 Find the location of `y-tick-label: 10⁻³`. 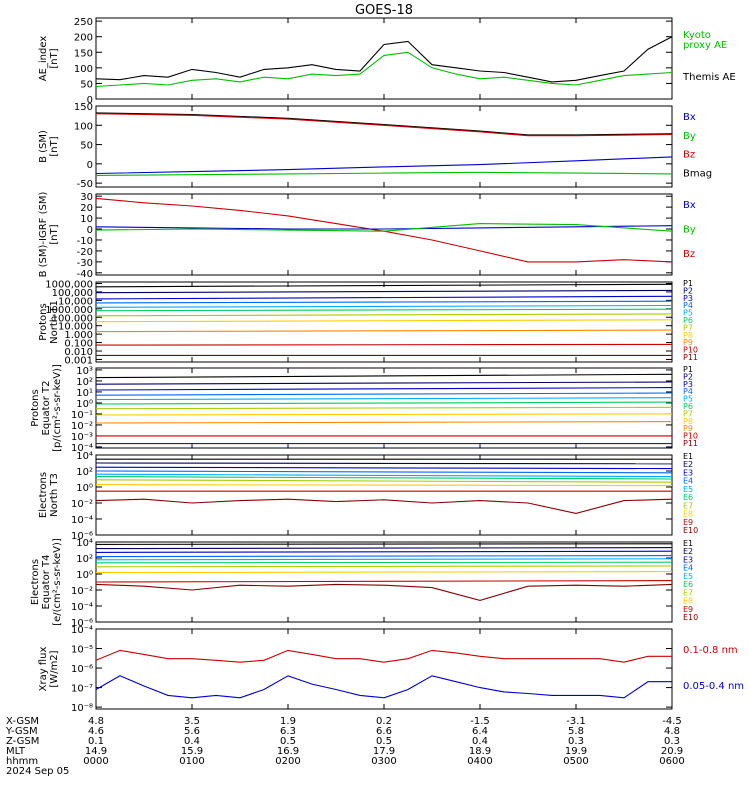

y-tick-label: 10⁻³ is located at coordinates (82, 437).